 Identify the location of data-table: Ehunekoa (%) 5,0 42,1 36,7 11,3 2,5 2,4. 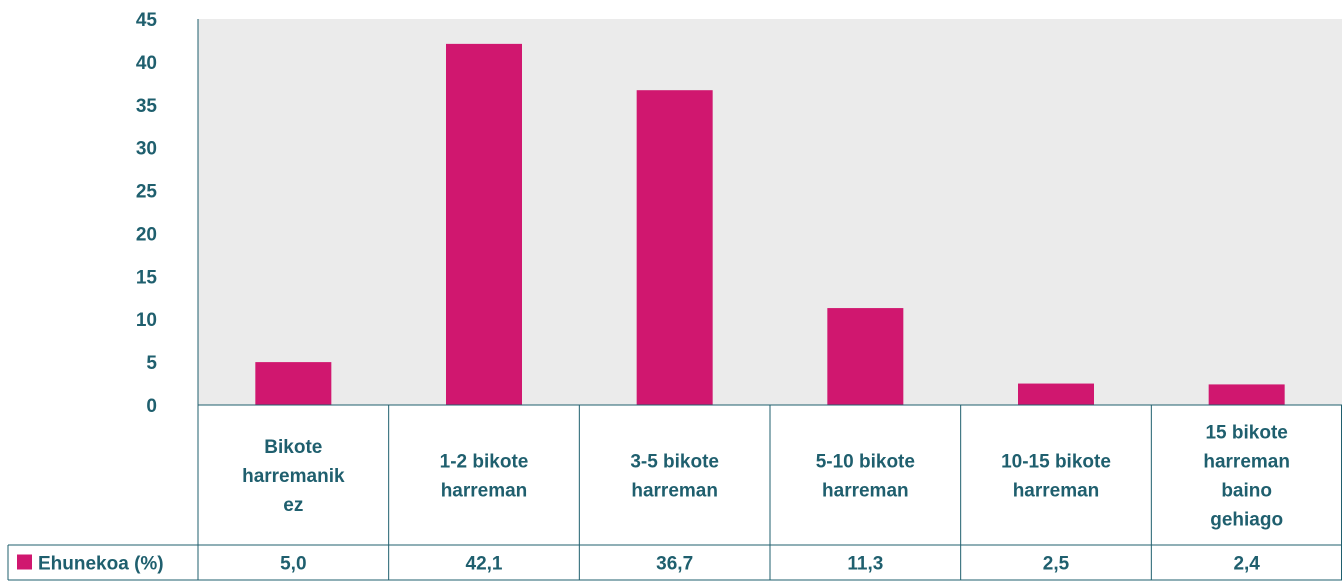
(638, 564).